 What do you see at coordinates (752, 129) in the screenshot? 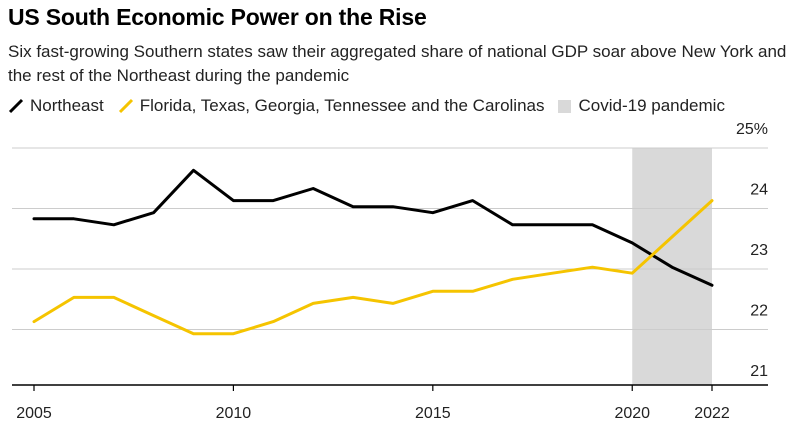
I see `y-tick-label-25: 25%` at bounding box center [752, 129].